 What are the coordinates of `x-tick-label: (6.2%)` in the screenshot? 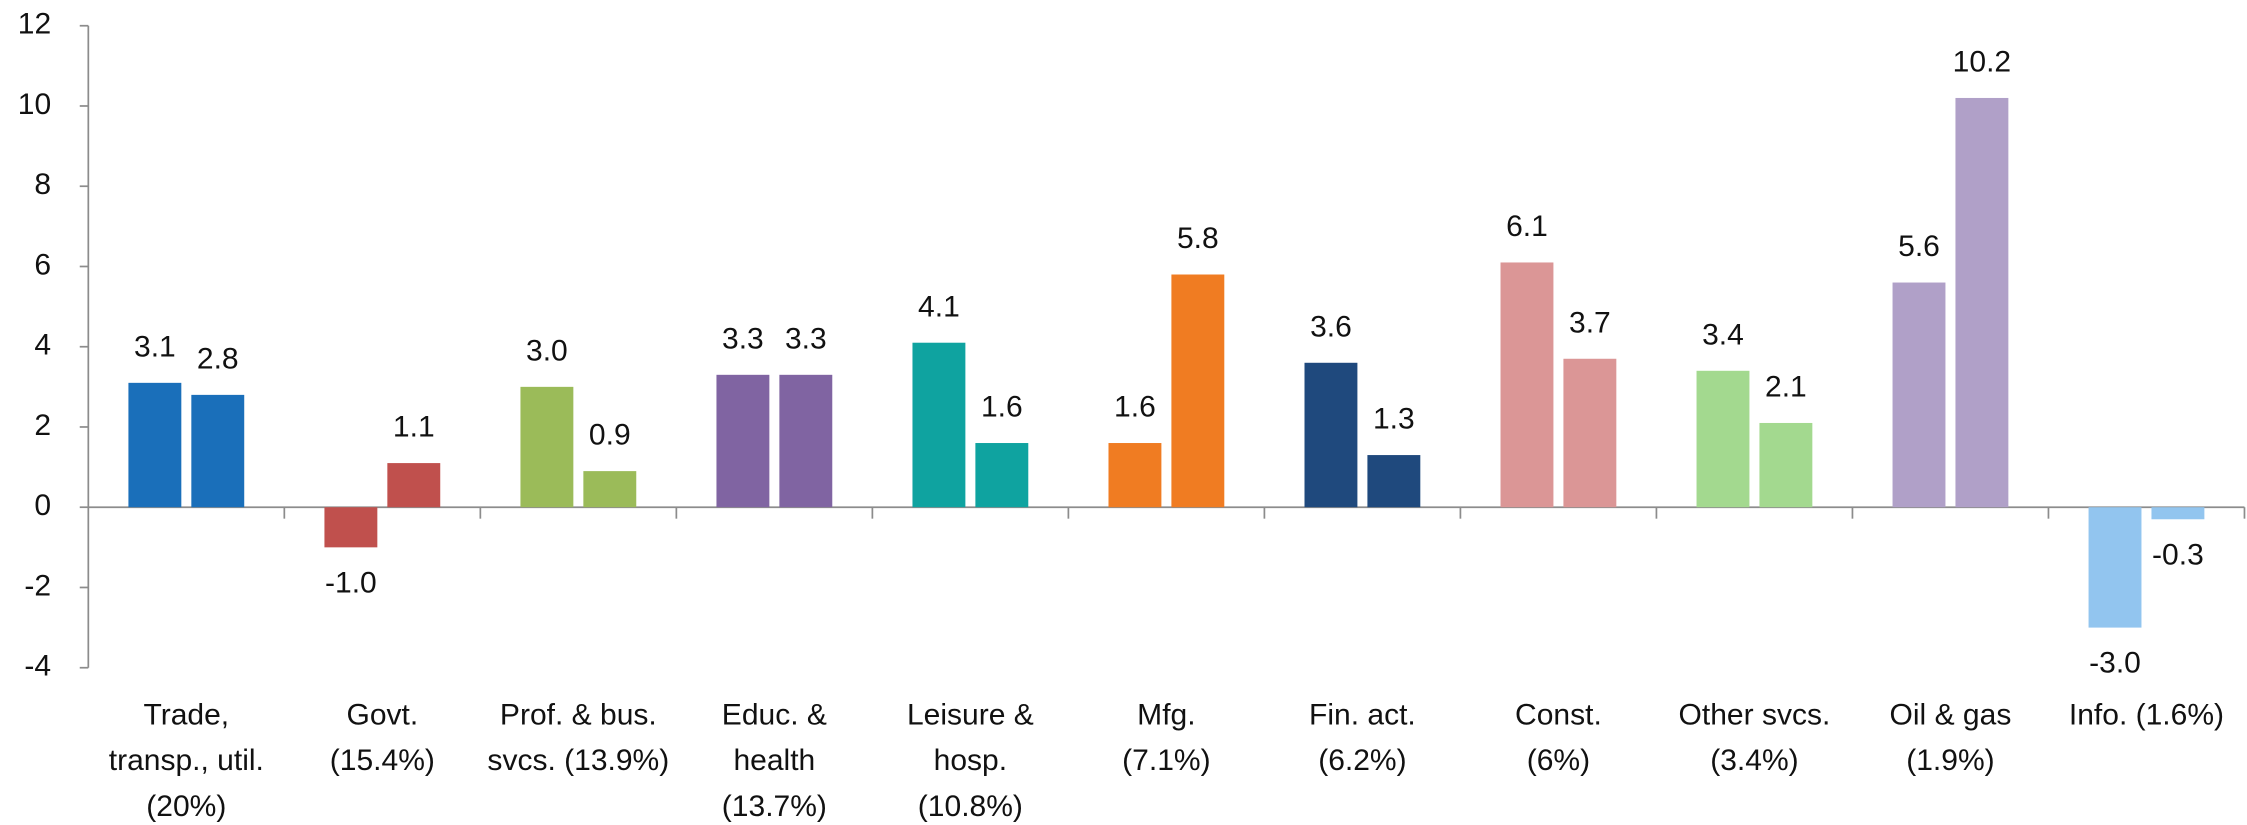 It's located at (1362, 760).